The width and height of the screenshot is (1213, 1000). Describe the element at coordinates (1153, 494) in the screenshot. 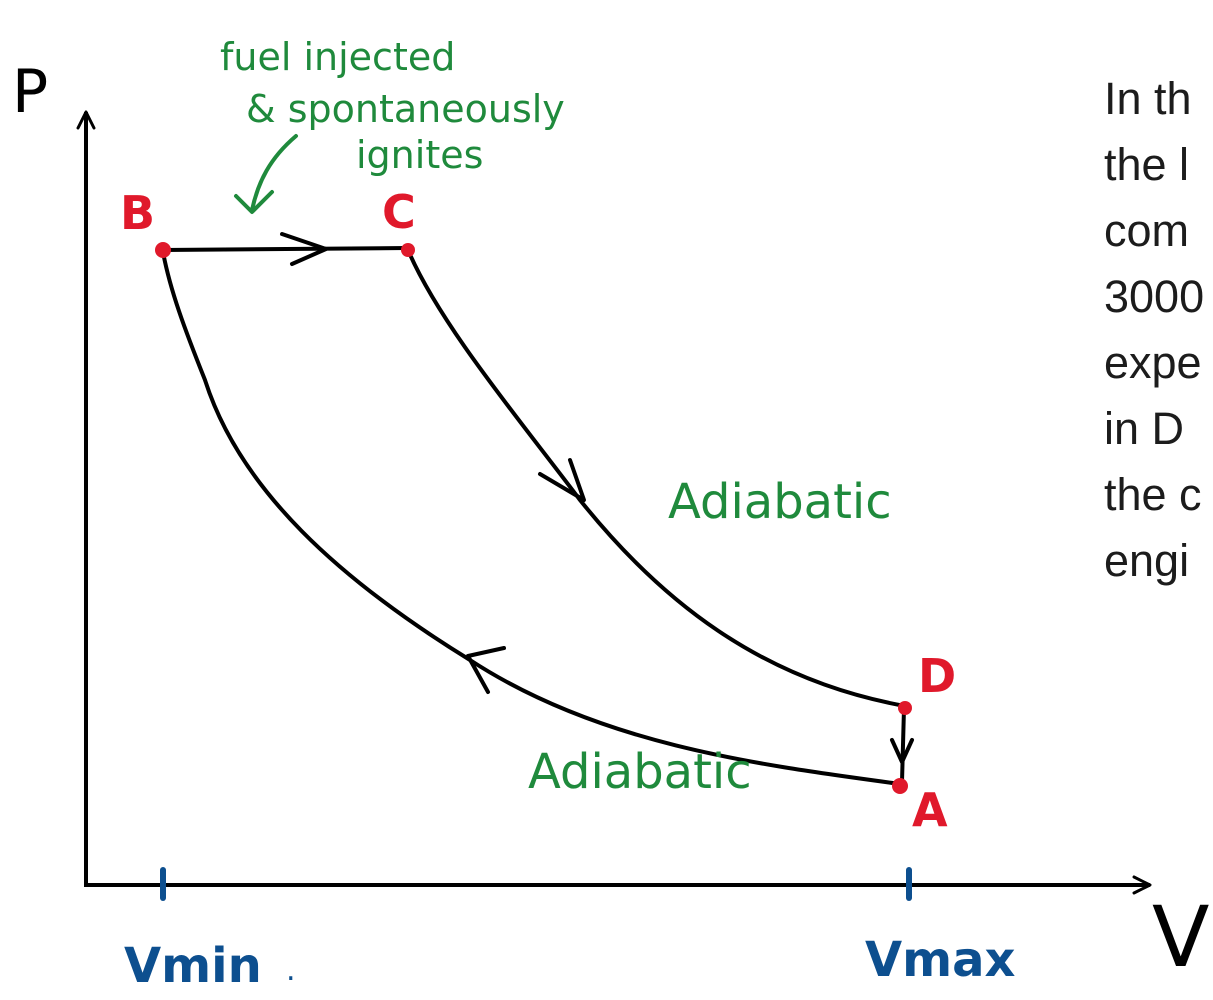

I see `side-text-line: the c` at that location.